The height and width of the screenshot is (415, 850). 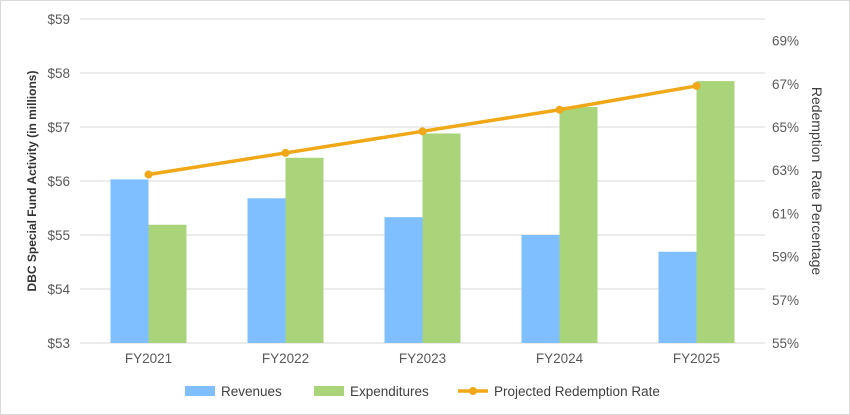 I want to click on right-tick-label: 61%, so click(x=785, y=213).